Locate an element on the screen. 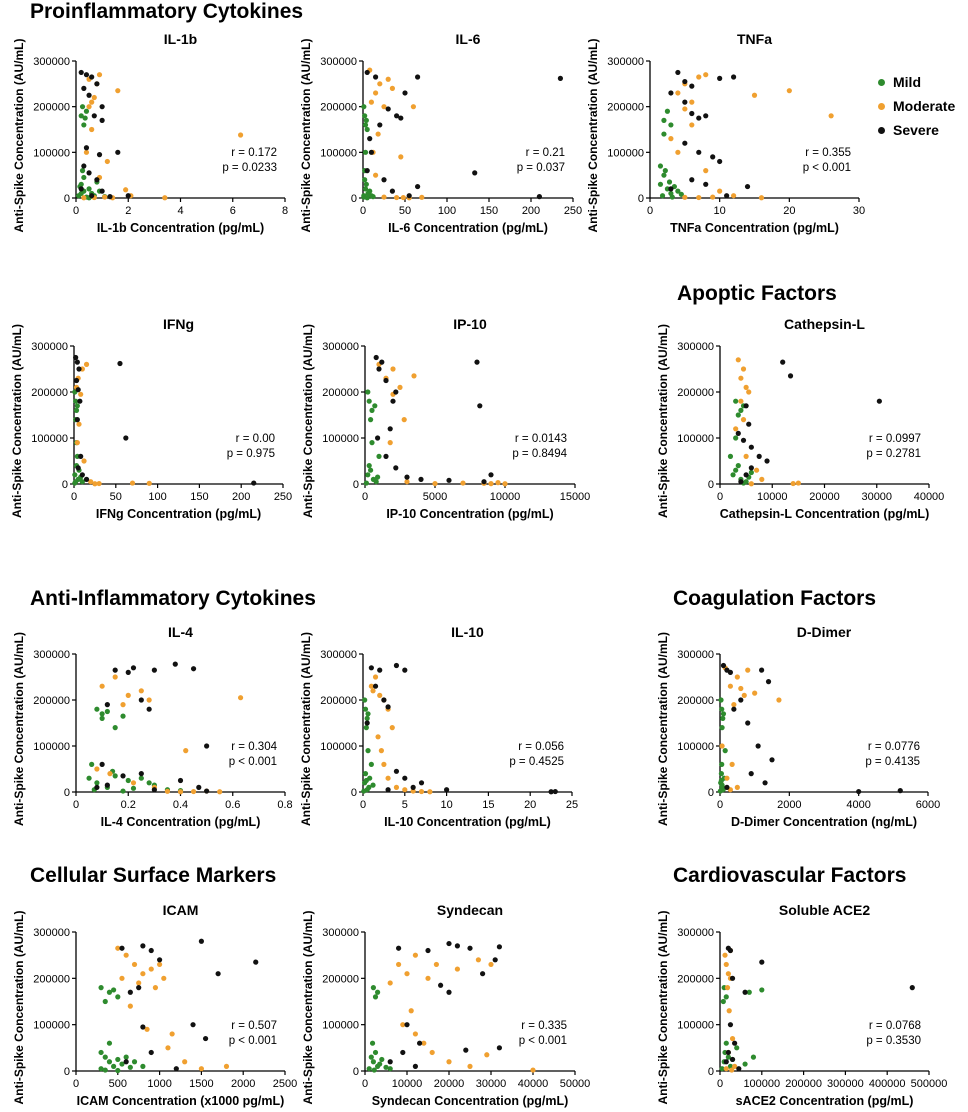  stat-p: p = 0.4525 is located at coordinates (536, 762).